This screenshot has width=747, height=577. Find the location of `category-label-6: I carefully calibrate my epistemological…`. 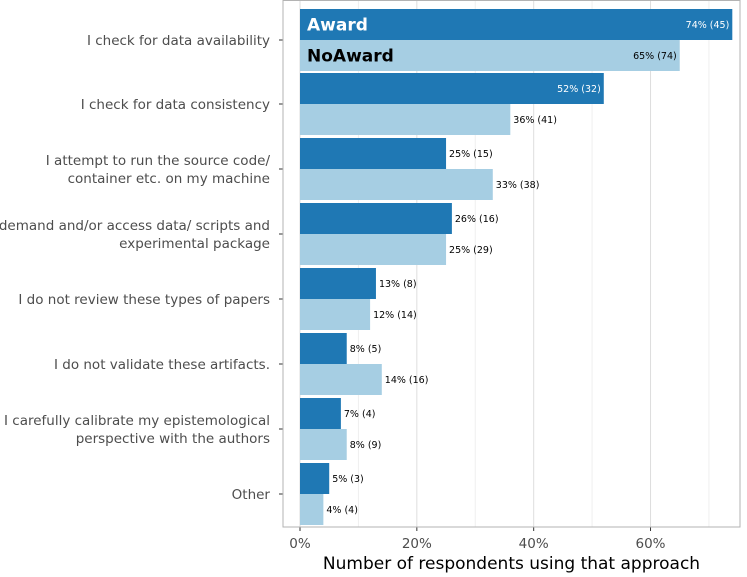

category-label-6: I carefully calibrate my epistemological… is located at coordinates (137, 430).